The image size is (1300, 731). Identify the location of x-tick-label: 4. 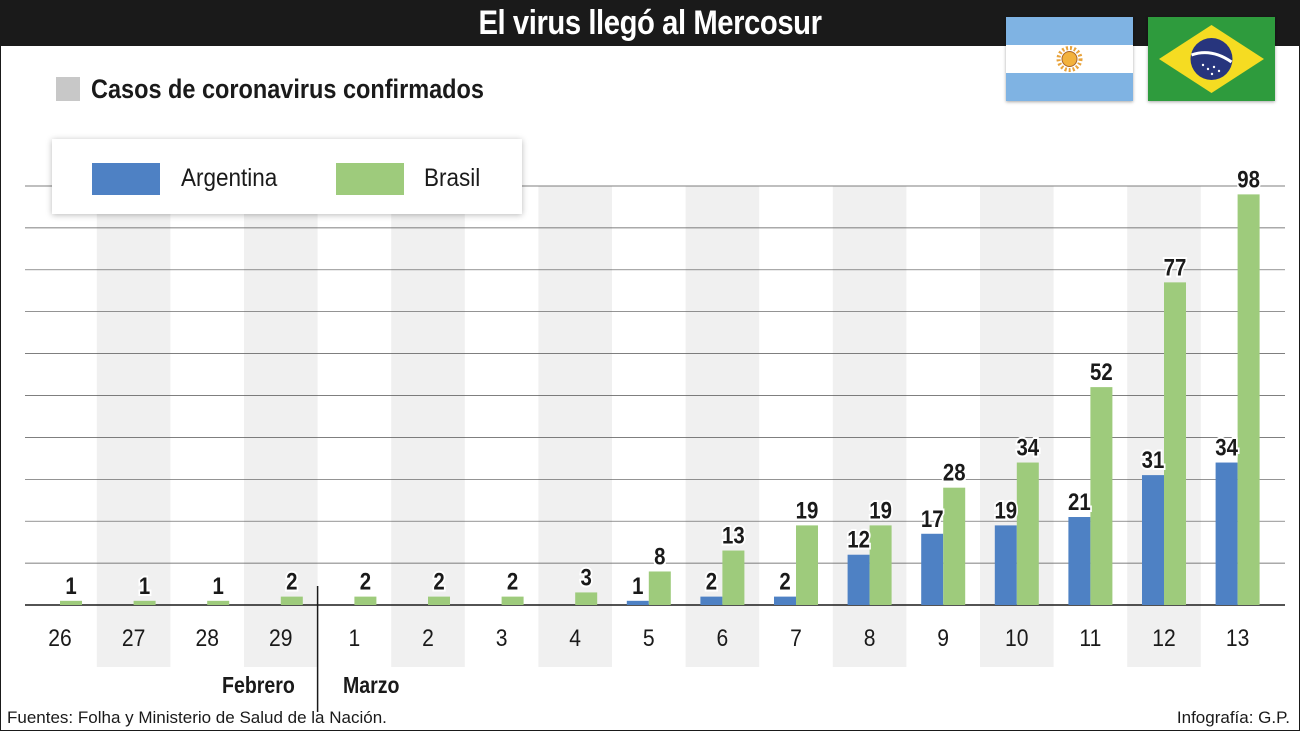
(575, 638).